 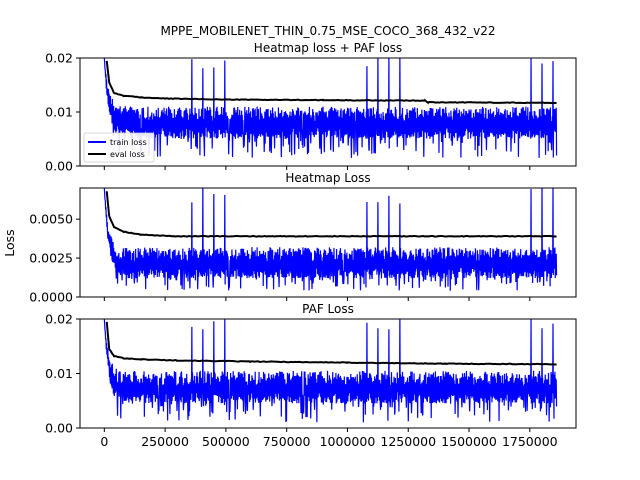 I want to click on legend-entry: eval loss, so click(x=127, y=154).